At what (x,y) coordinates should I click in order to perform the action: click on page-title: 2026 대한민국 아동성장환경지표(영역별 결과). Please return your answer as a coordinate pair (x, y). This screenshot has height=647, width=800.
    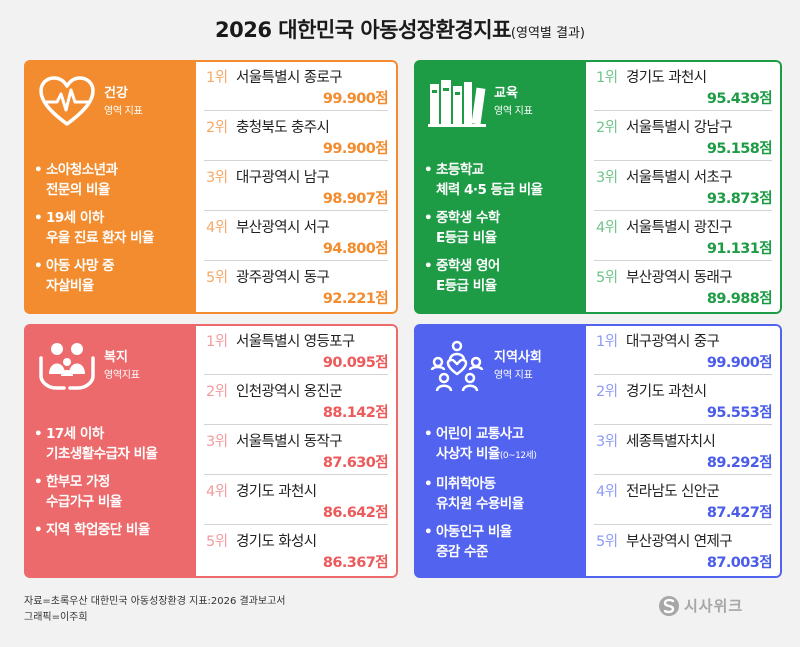
    Looking at the image, I should click on (400, 29).